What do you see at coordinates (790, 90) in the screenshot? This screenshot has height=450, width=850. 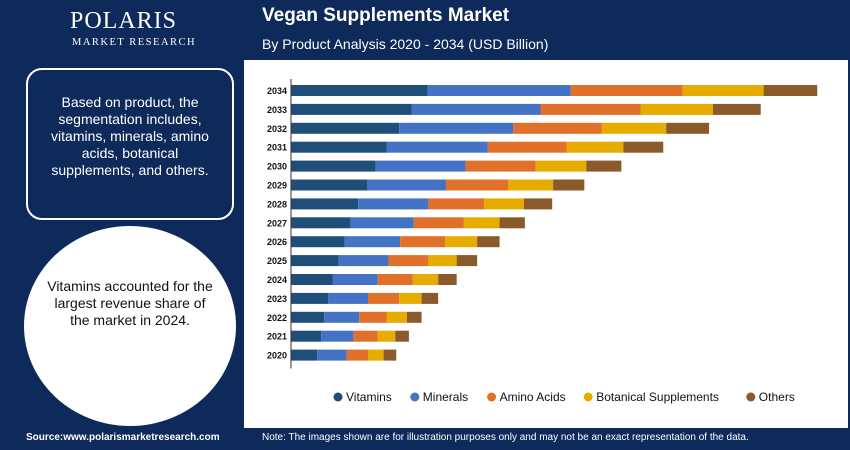 I see `bar-2034-others` at bounding box center [790, 90].